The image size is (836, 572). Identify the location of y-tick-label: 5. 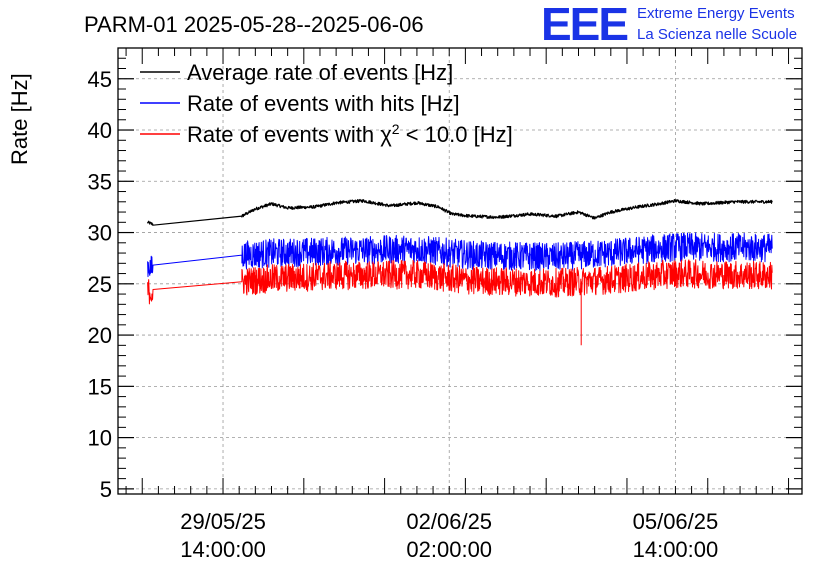
(106, 489).